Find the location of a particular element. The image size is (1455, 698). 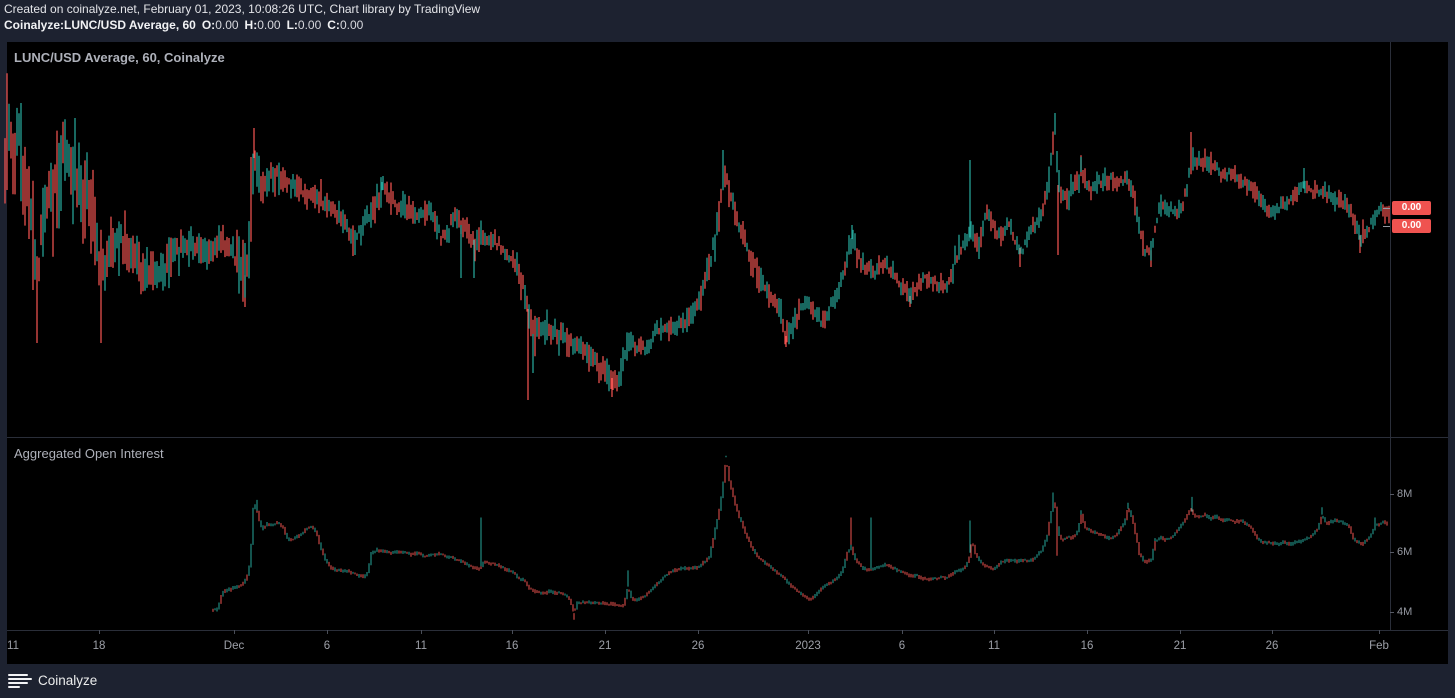

time-axis-border is located at coordinates (727, 630).